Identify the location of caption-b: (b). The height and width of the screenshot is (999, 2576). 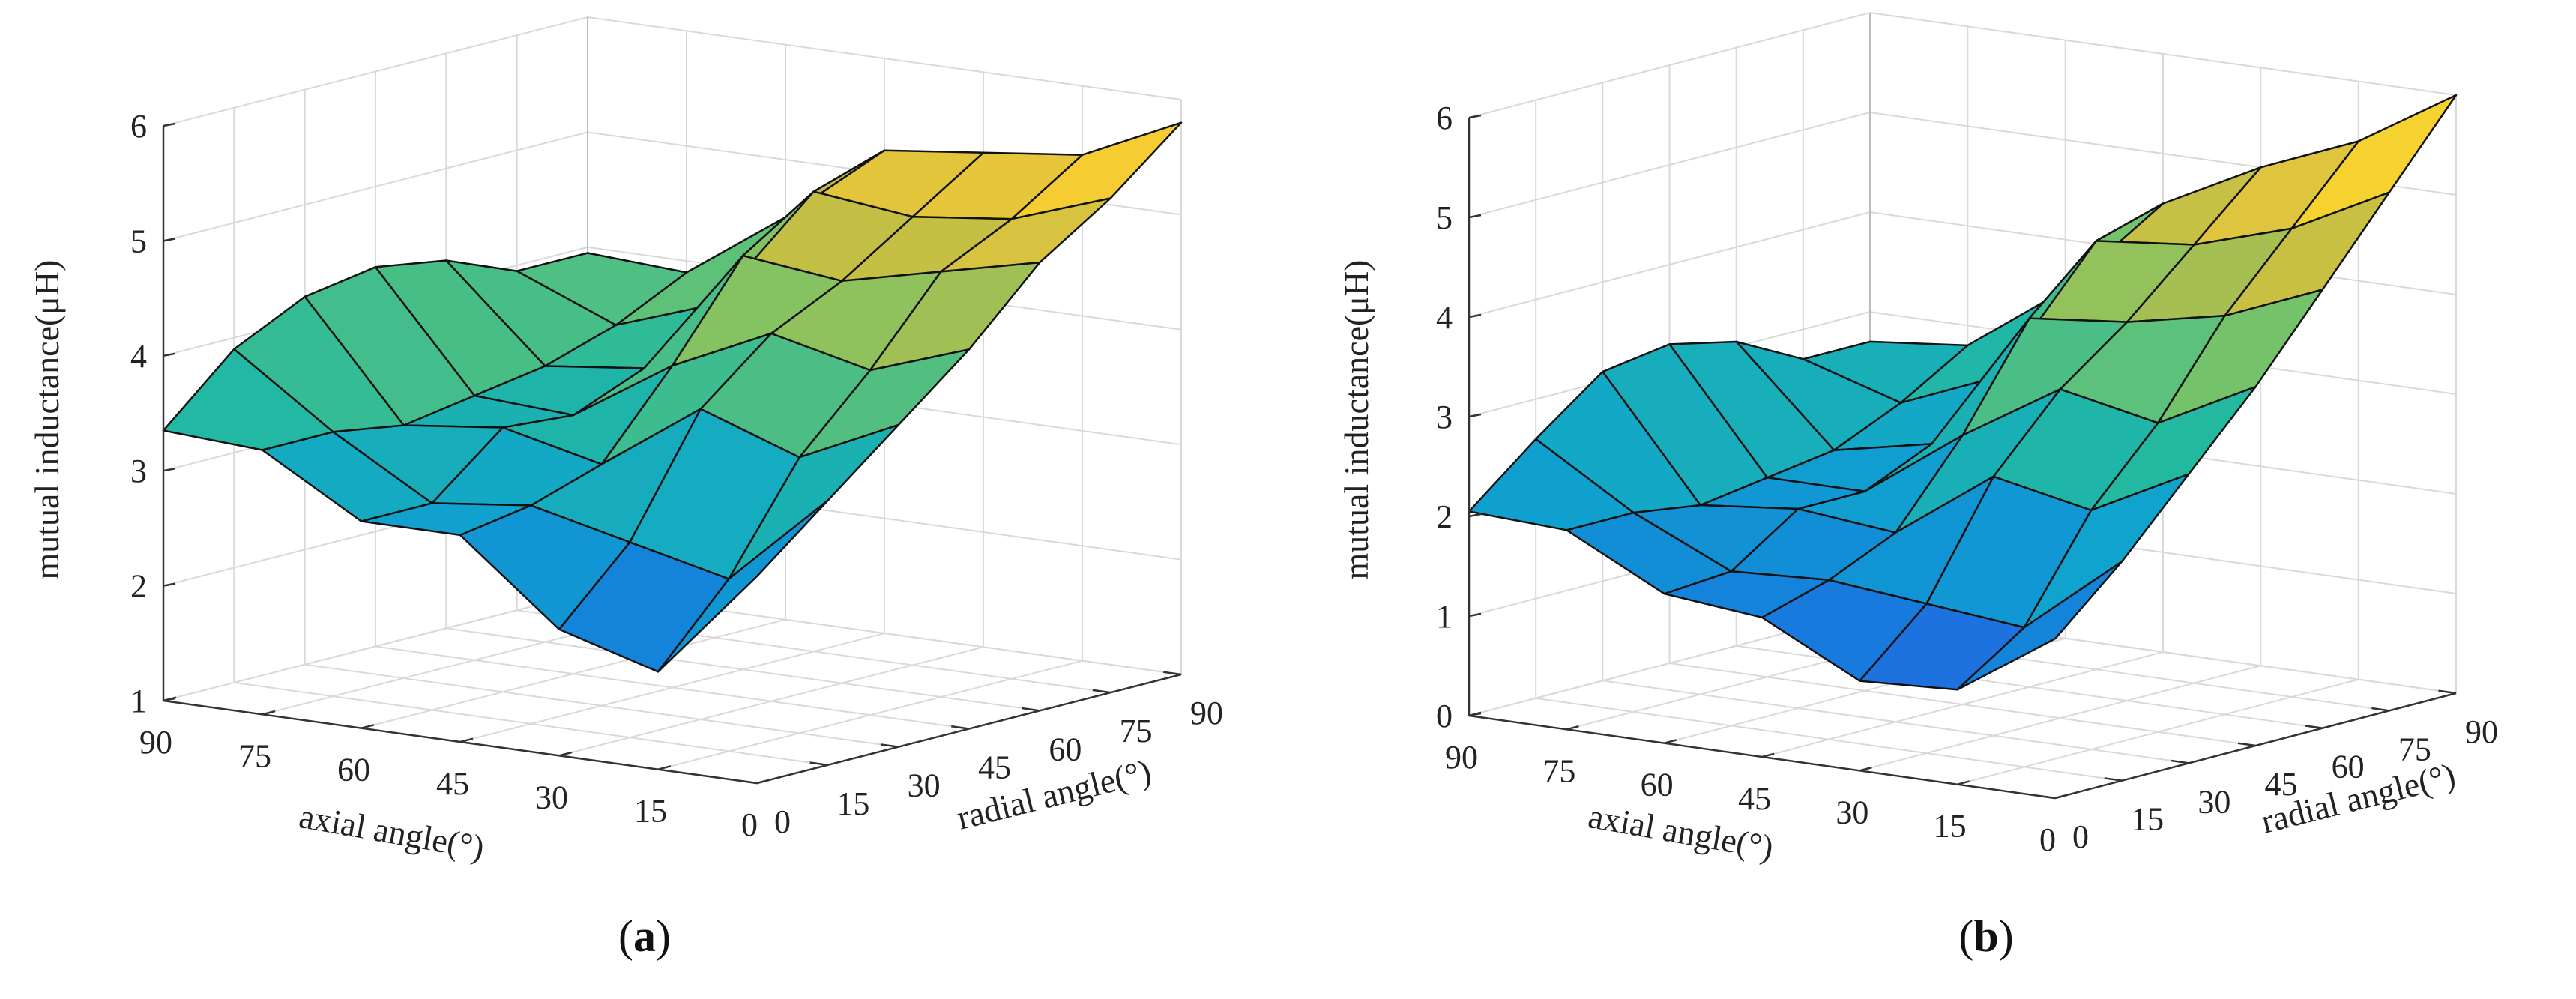
(1986, 936).